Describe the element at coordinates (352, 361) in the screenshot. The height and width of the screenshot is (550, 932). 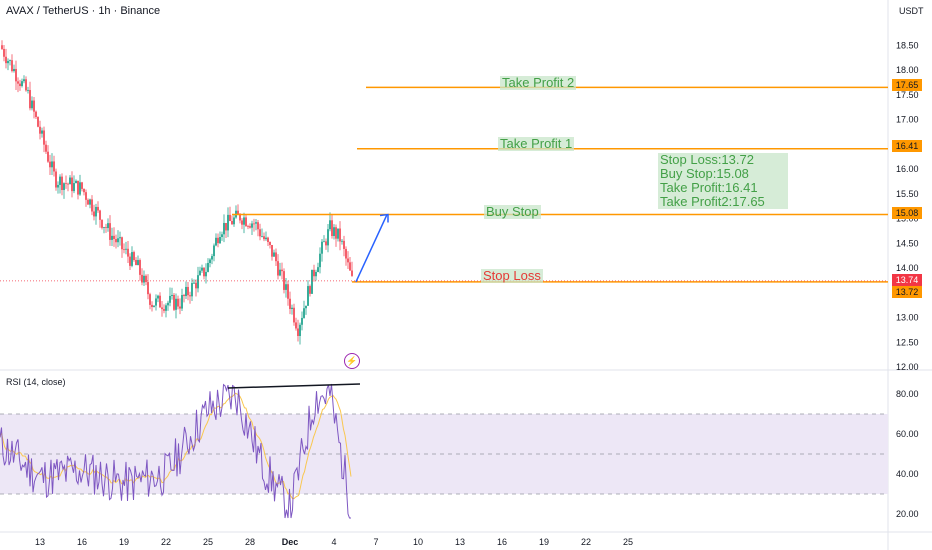
I see `lightning-icon: ⚡` at that location.